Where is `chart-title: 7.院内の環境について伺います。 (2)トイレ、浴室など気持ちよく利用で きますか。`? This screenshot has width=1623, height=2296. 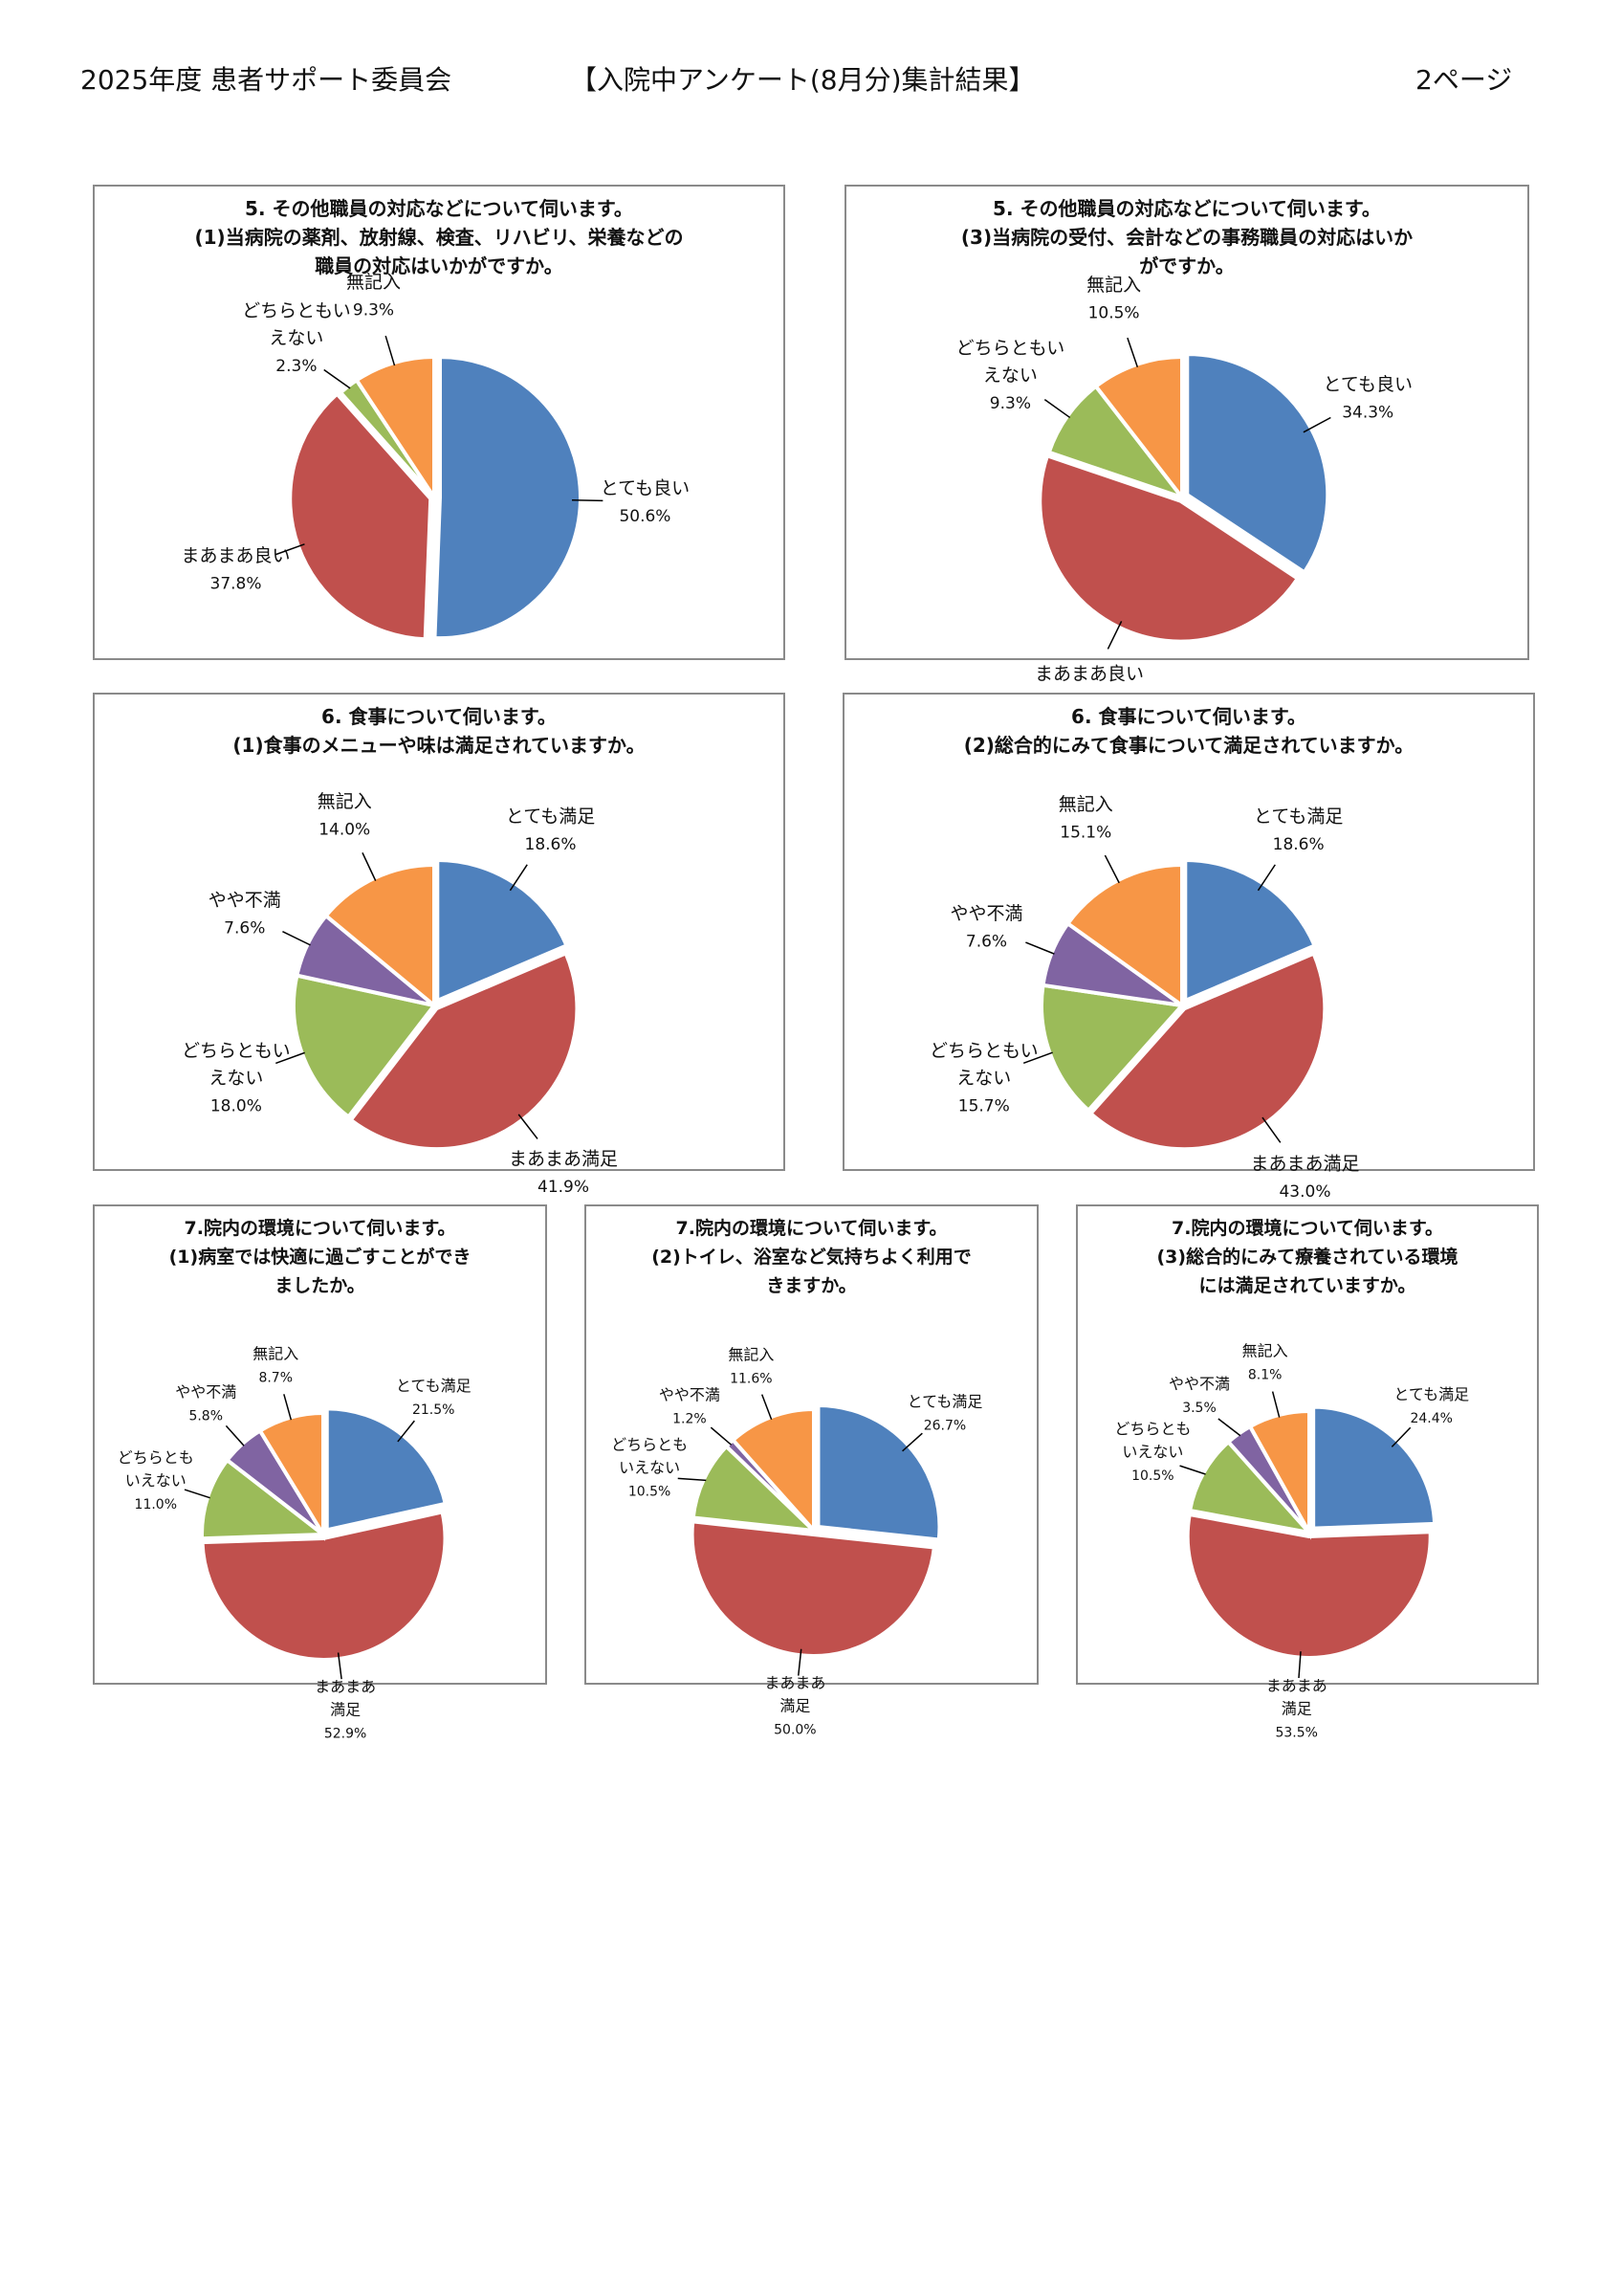
chart-title: 7.院内の環境について伺います。 (2)トイレ、浴室など気持ちよく利用で きますか。 is located at coordinates (811, 1257).